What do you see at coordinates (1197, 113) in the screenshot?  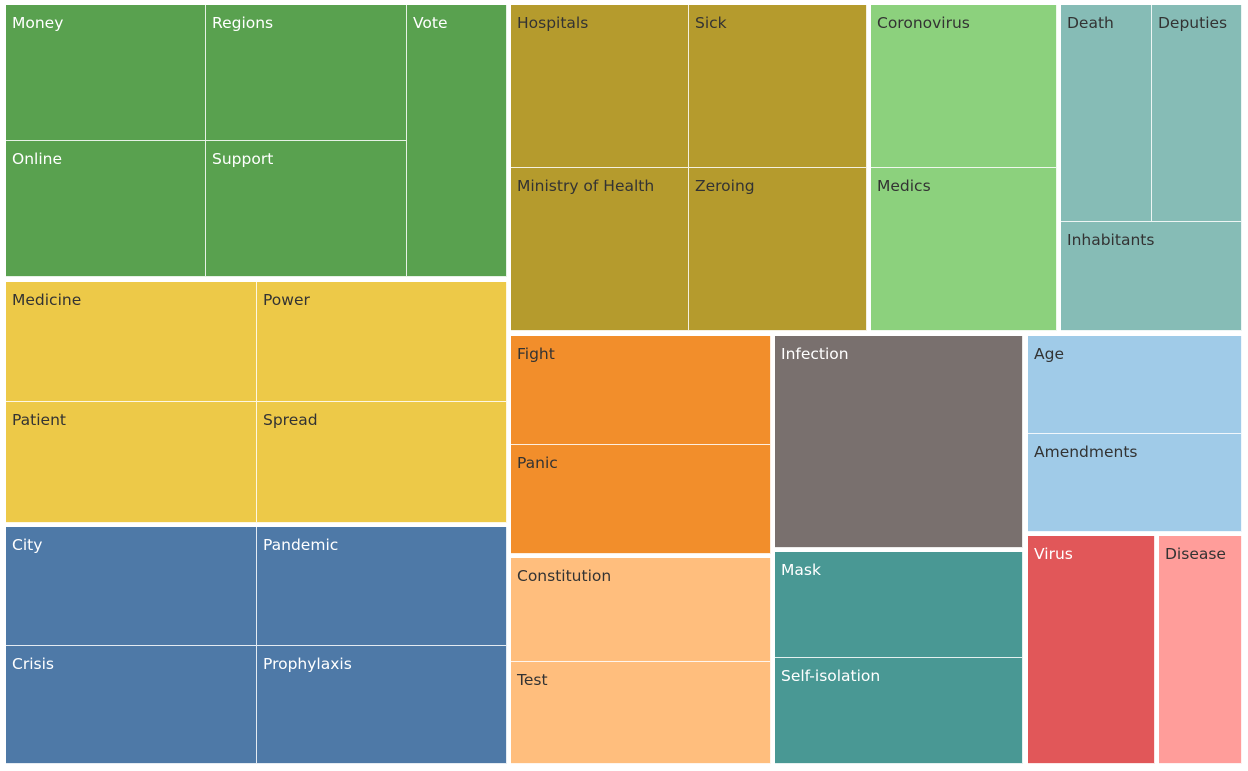 I see `treemap-cell-deputies: Deputies` at bounding box center [1197, 113].